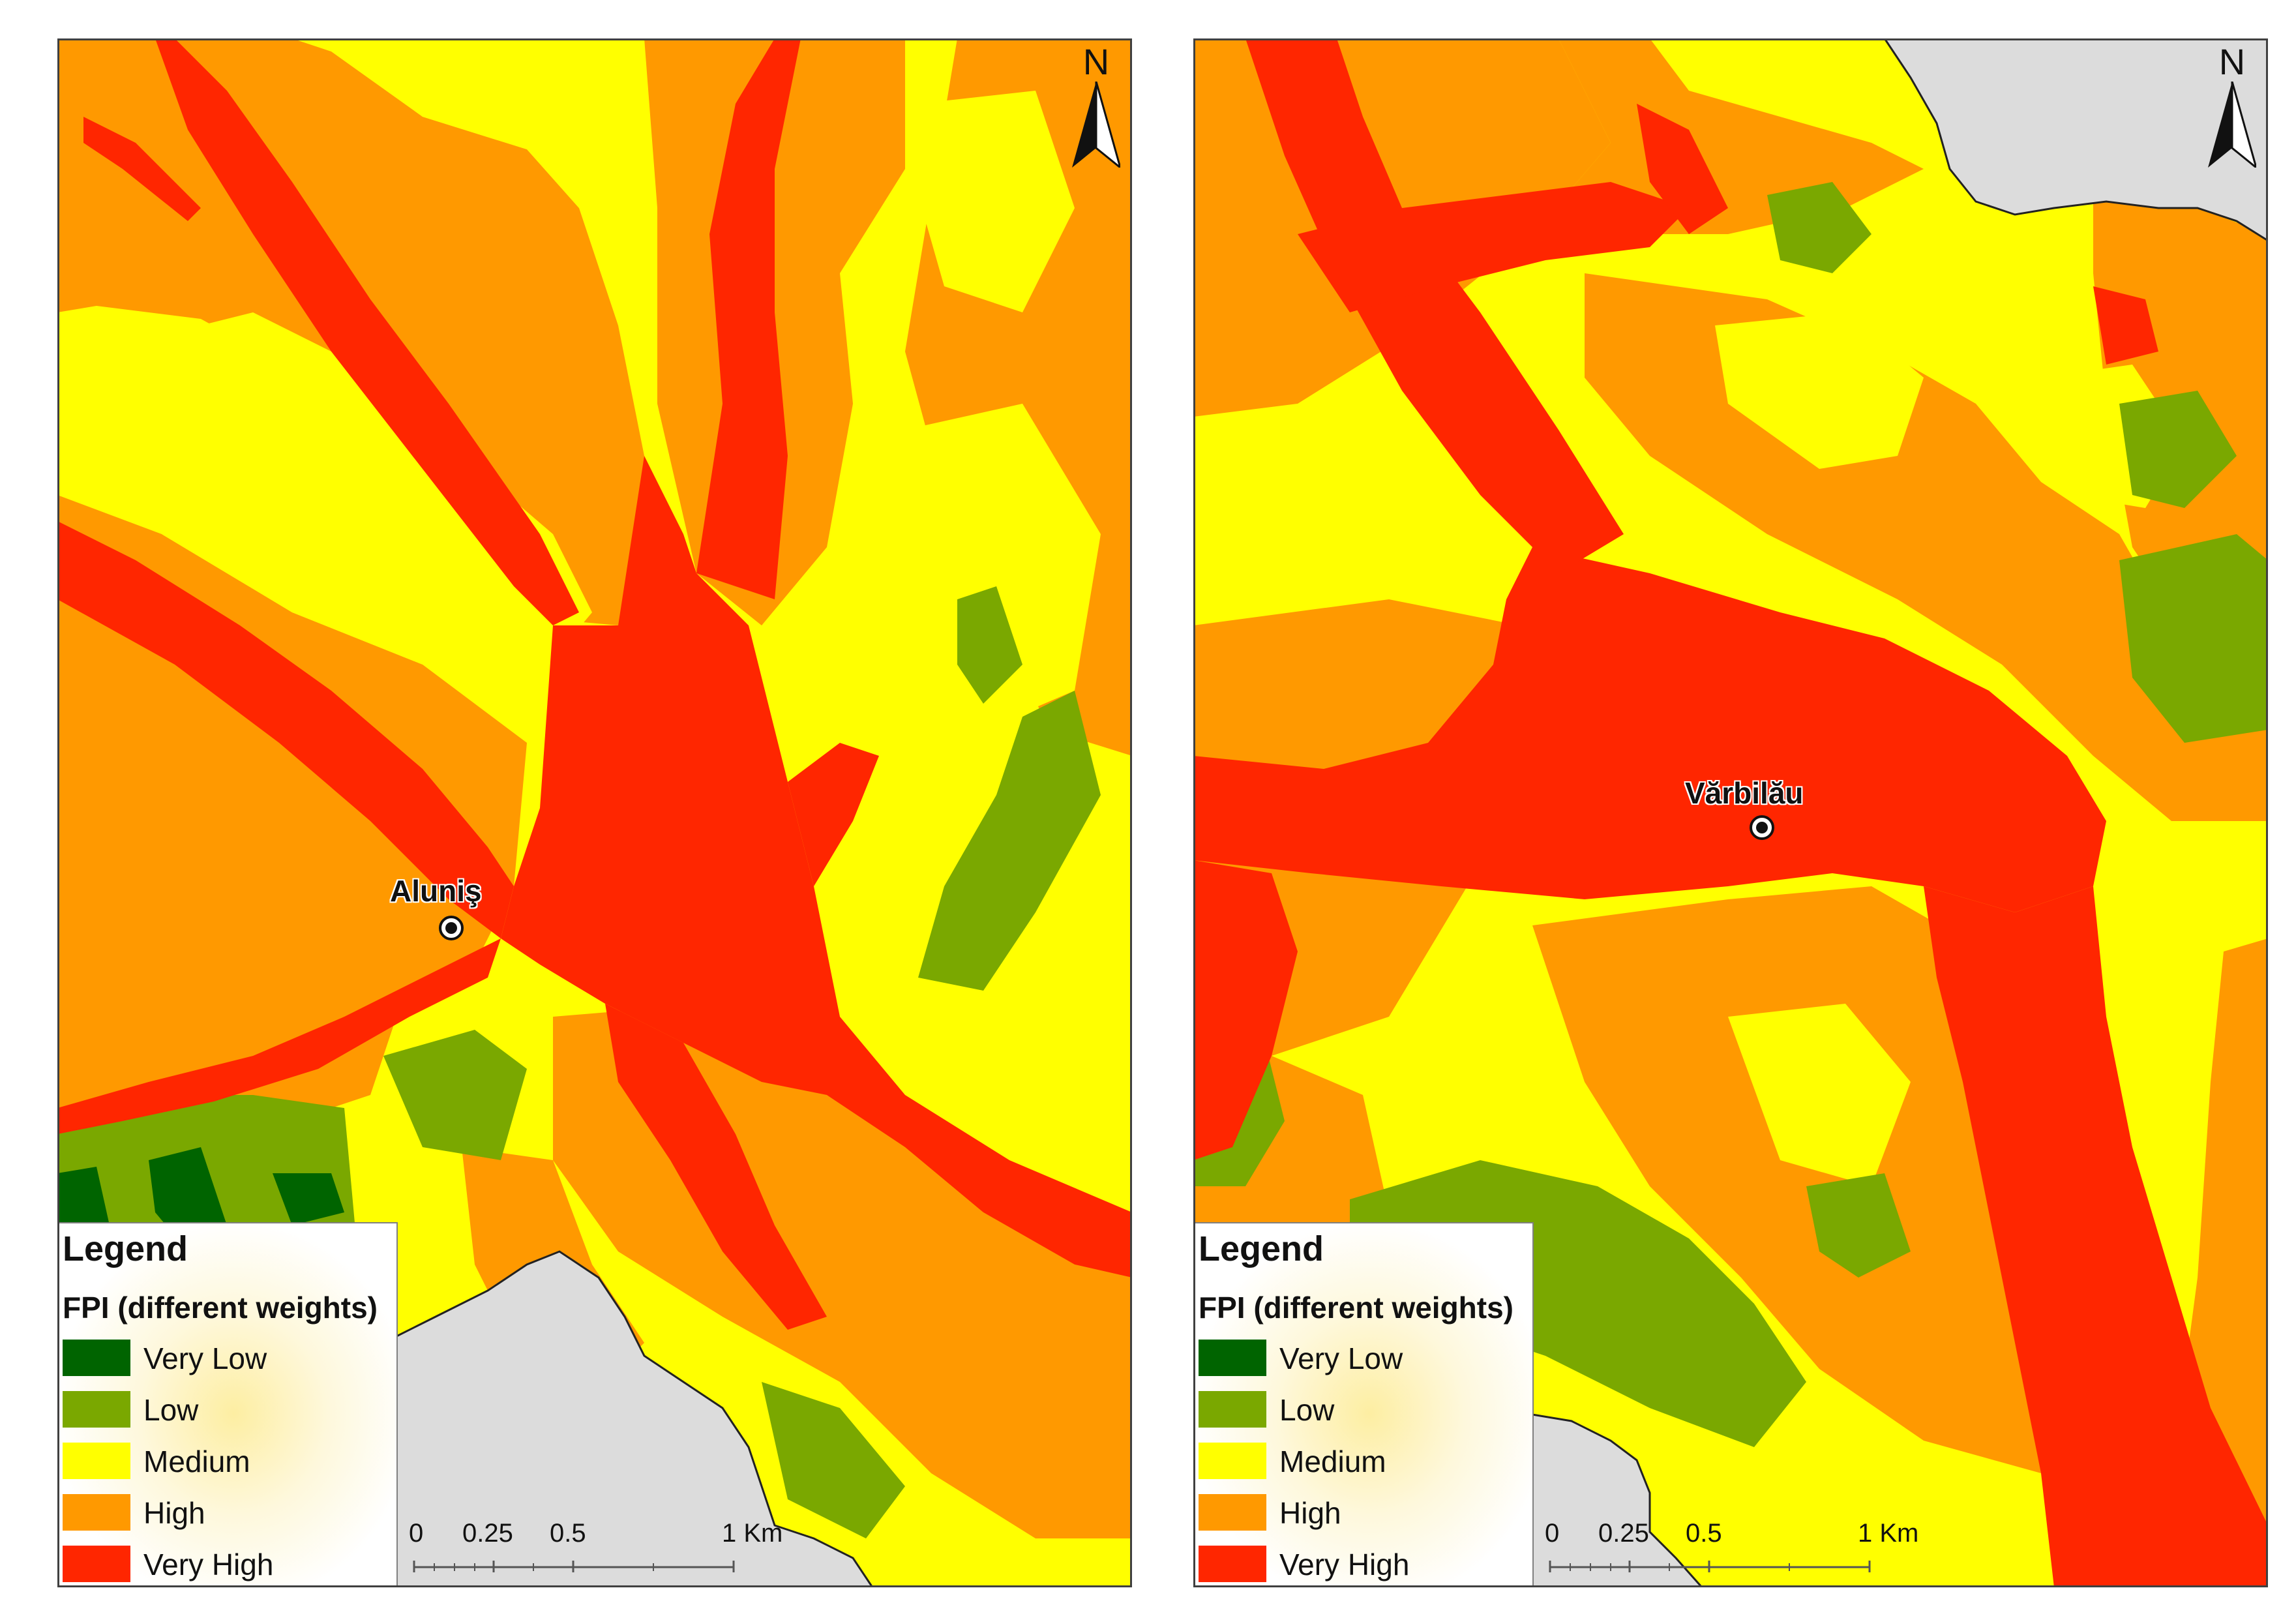  Describe the element at coordinates (1649, 729) in the screenshot. I see `very-high-main-body` at that location.